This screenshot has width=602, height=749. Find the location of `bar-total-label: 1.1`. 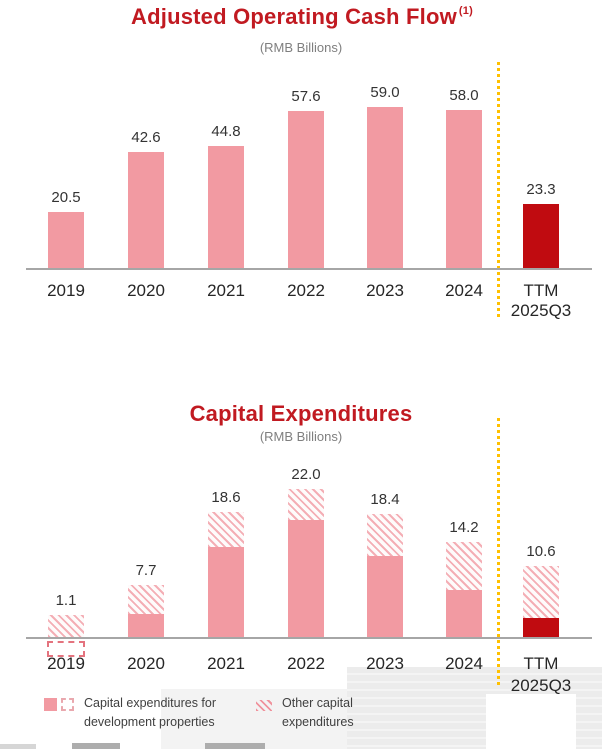

bar-total-label: 1.1 is located at coordinates (66, 600).